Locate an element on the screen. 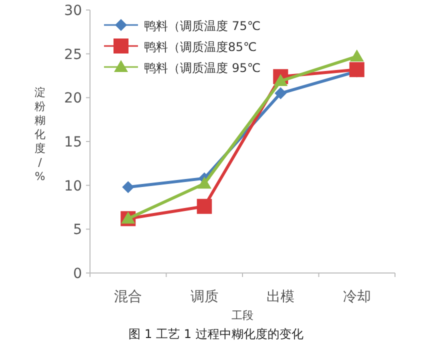  y-tick-label: 25 is located at coordinates (73, 54).